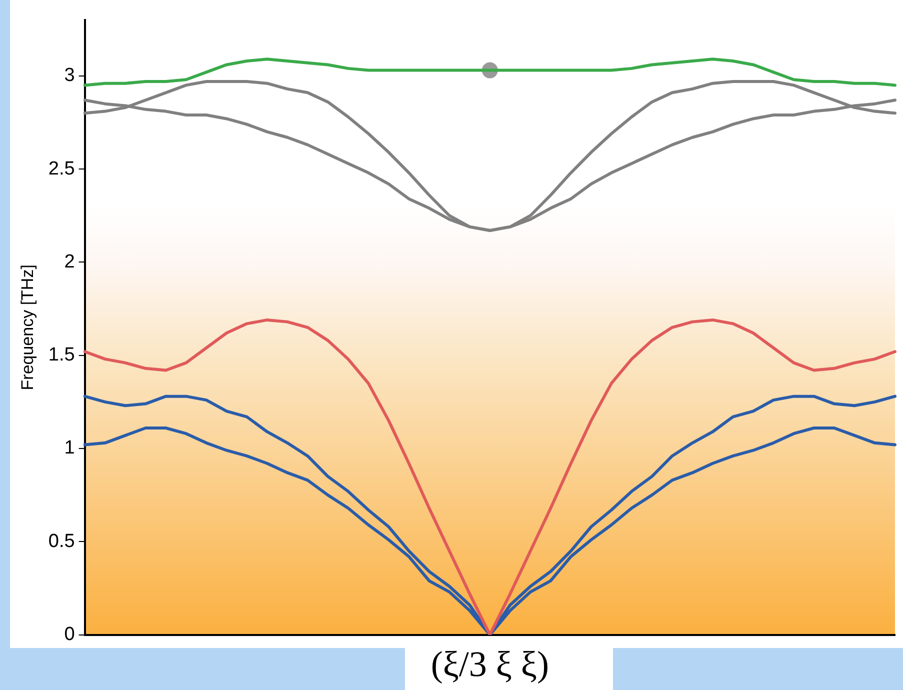  What do you see at coordinates (27, 327) in the screenshot?
I see `y-axis-title: Frequency [THz]` at bounding box center [27, 327].